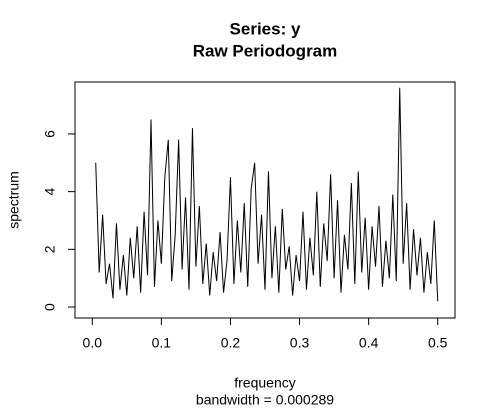  Describe the element at coordinates (50, 134) in the screenshot. I see `y-tick-label: 6` at that location.